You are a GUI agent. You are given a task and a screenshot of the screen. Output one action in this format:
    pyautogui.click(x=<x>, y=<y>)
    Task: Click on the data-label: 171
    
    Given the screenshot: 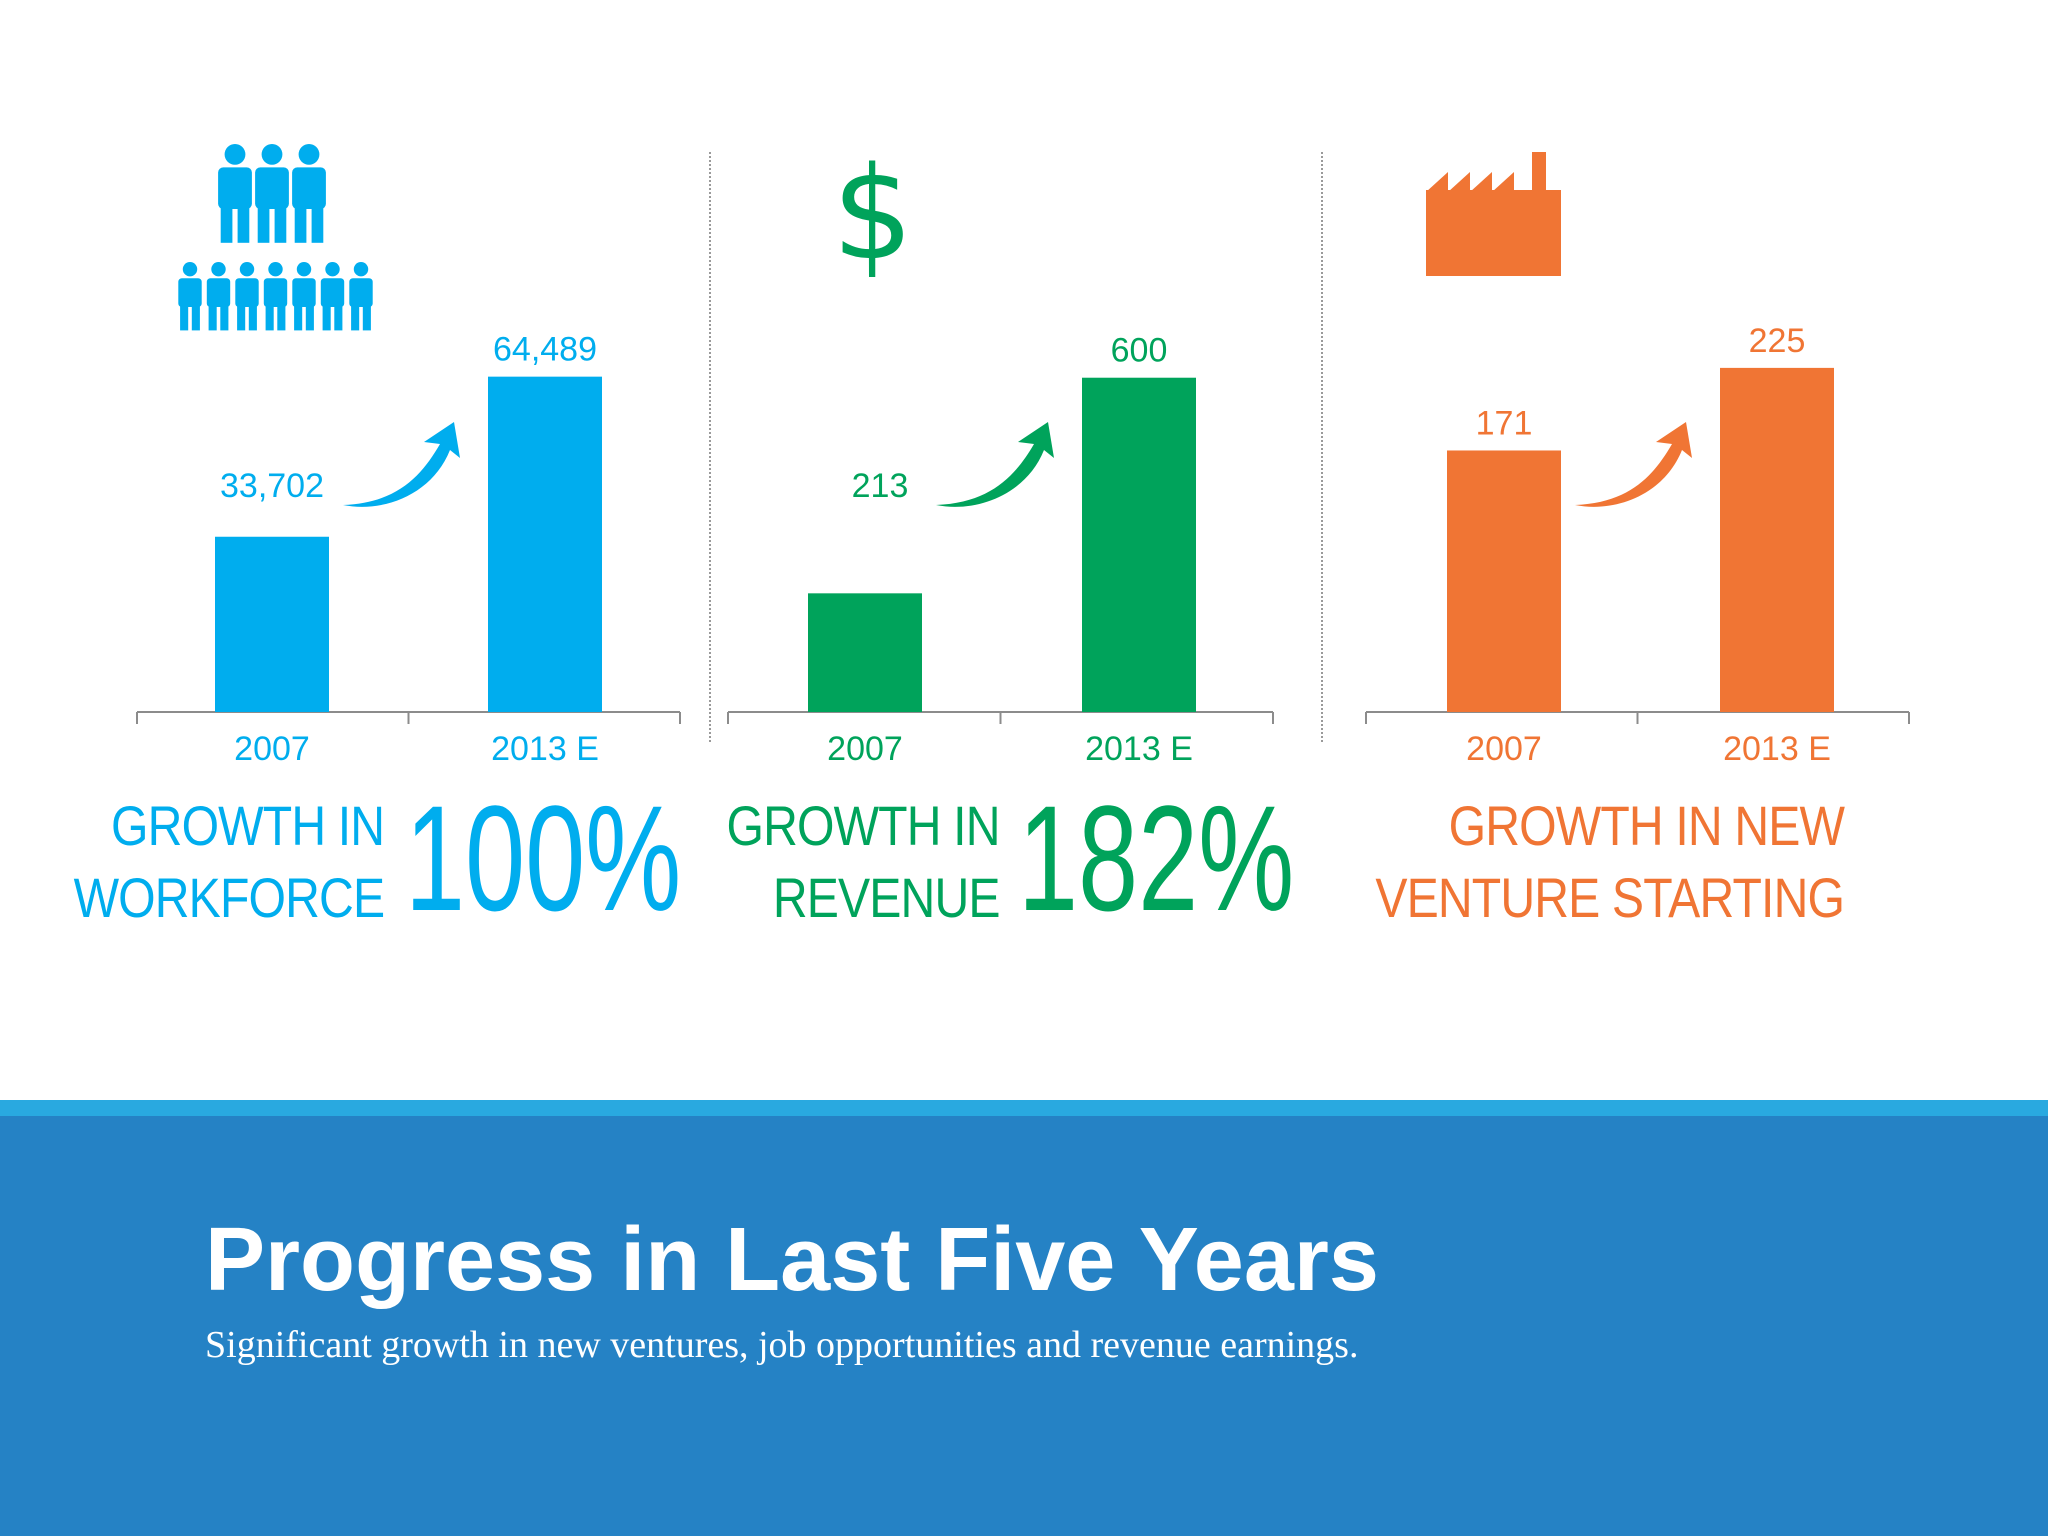 What is the action you would take?
    pyautogui.click(x=1504, y=423)
    